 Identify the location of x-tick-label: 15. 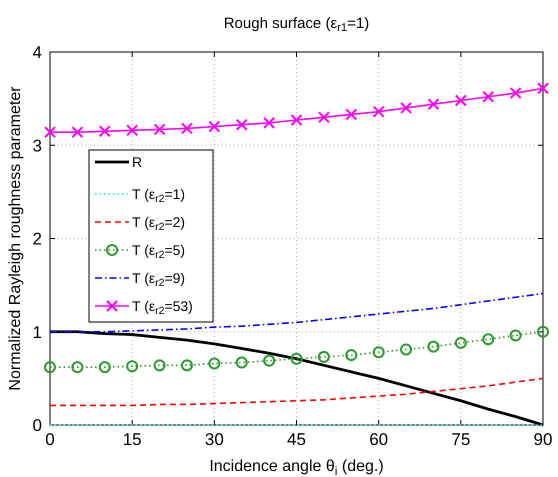
(132, 439).